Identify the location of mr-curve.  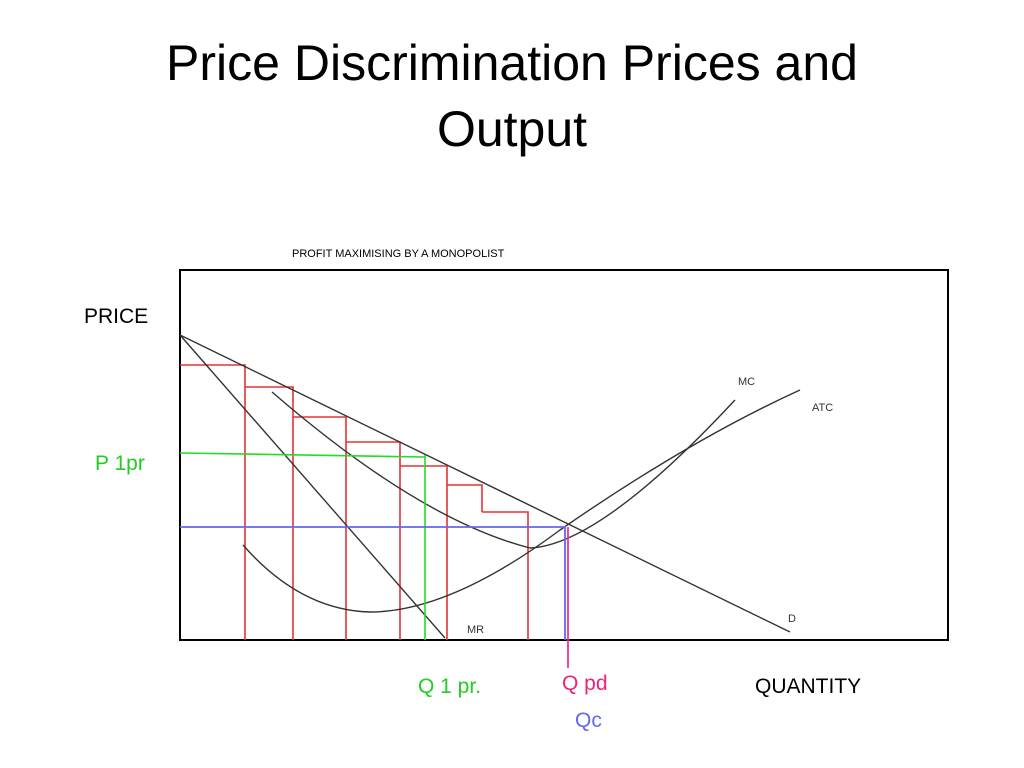
(312, 486).